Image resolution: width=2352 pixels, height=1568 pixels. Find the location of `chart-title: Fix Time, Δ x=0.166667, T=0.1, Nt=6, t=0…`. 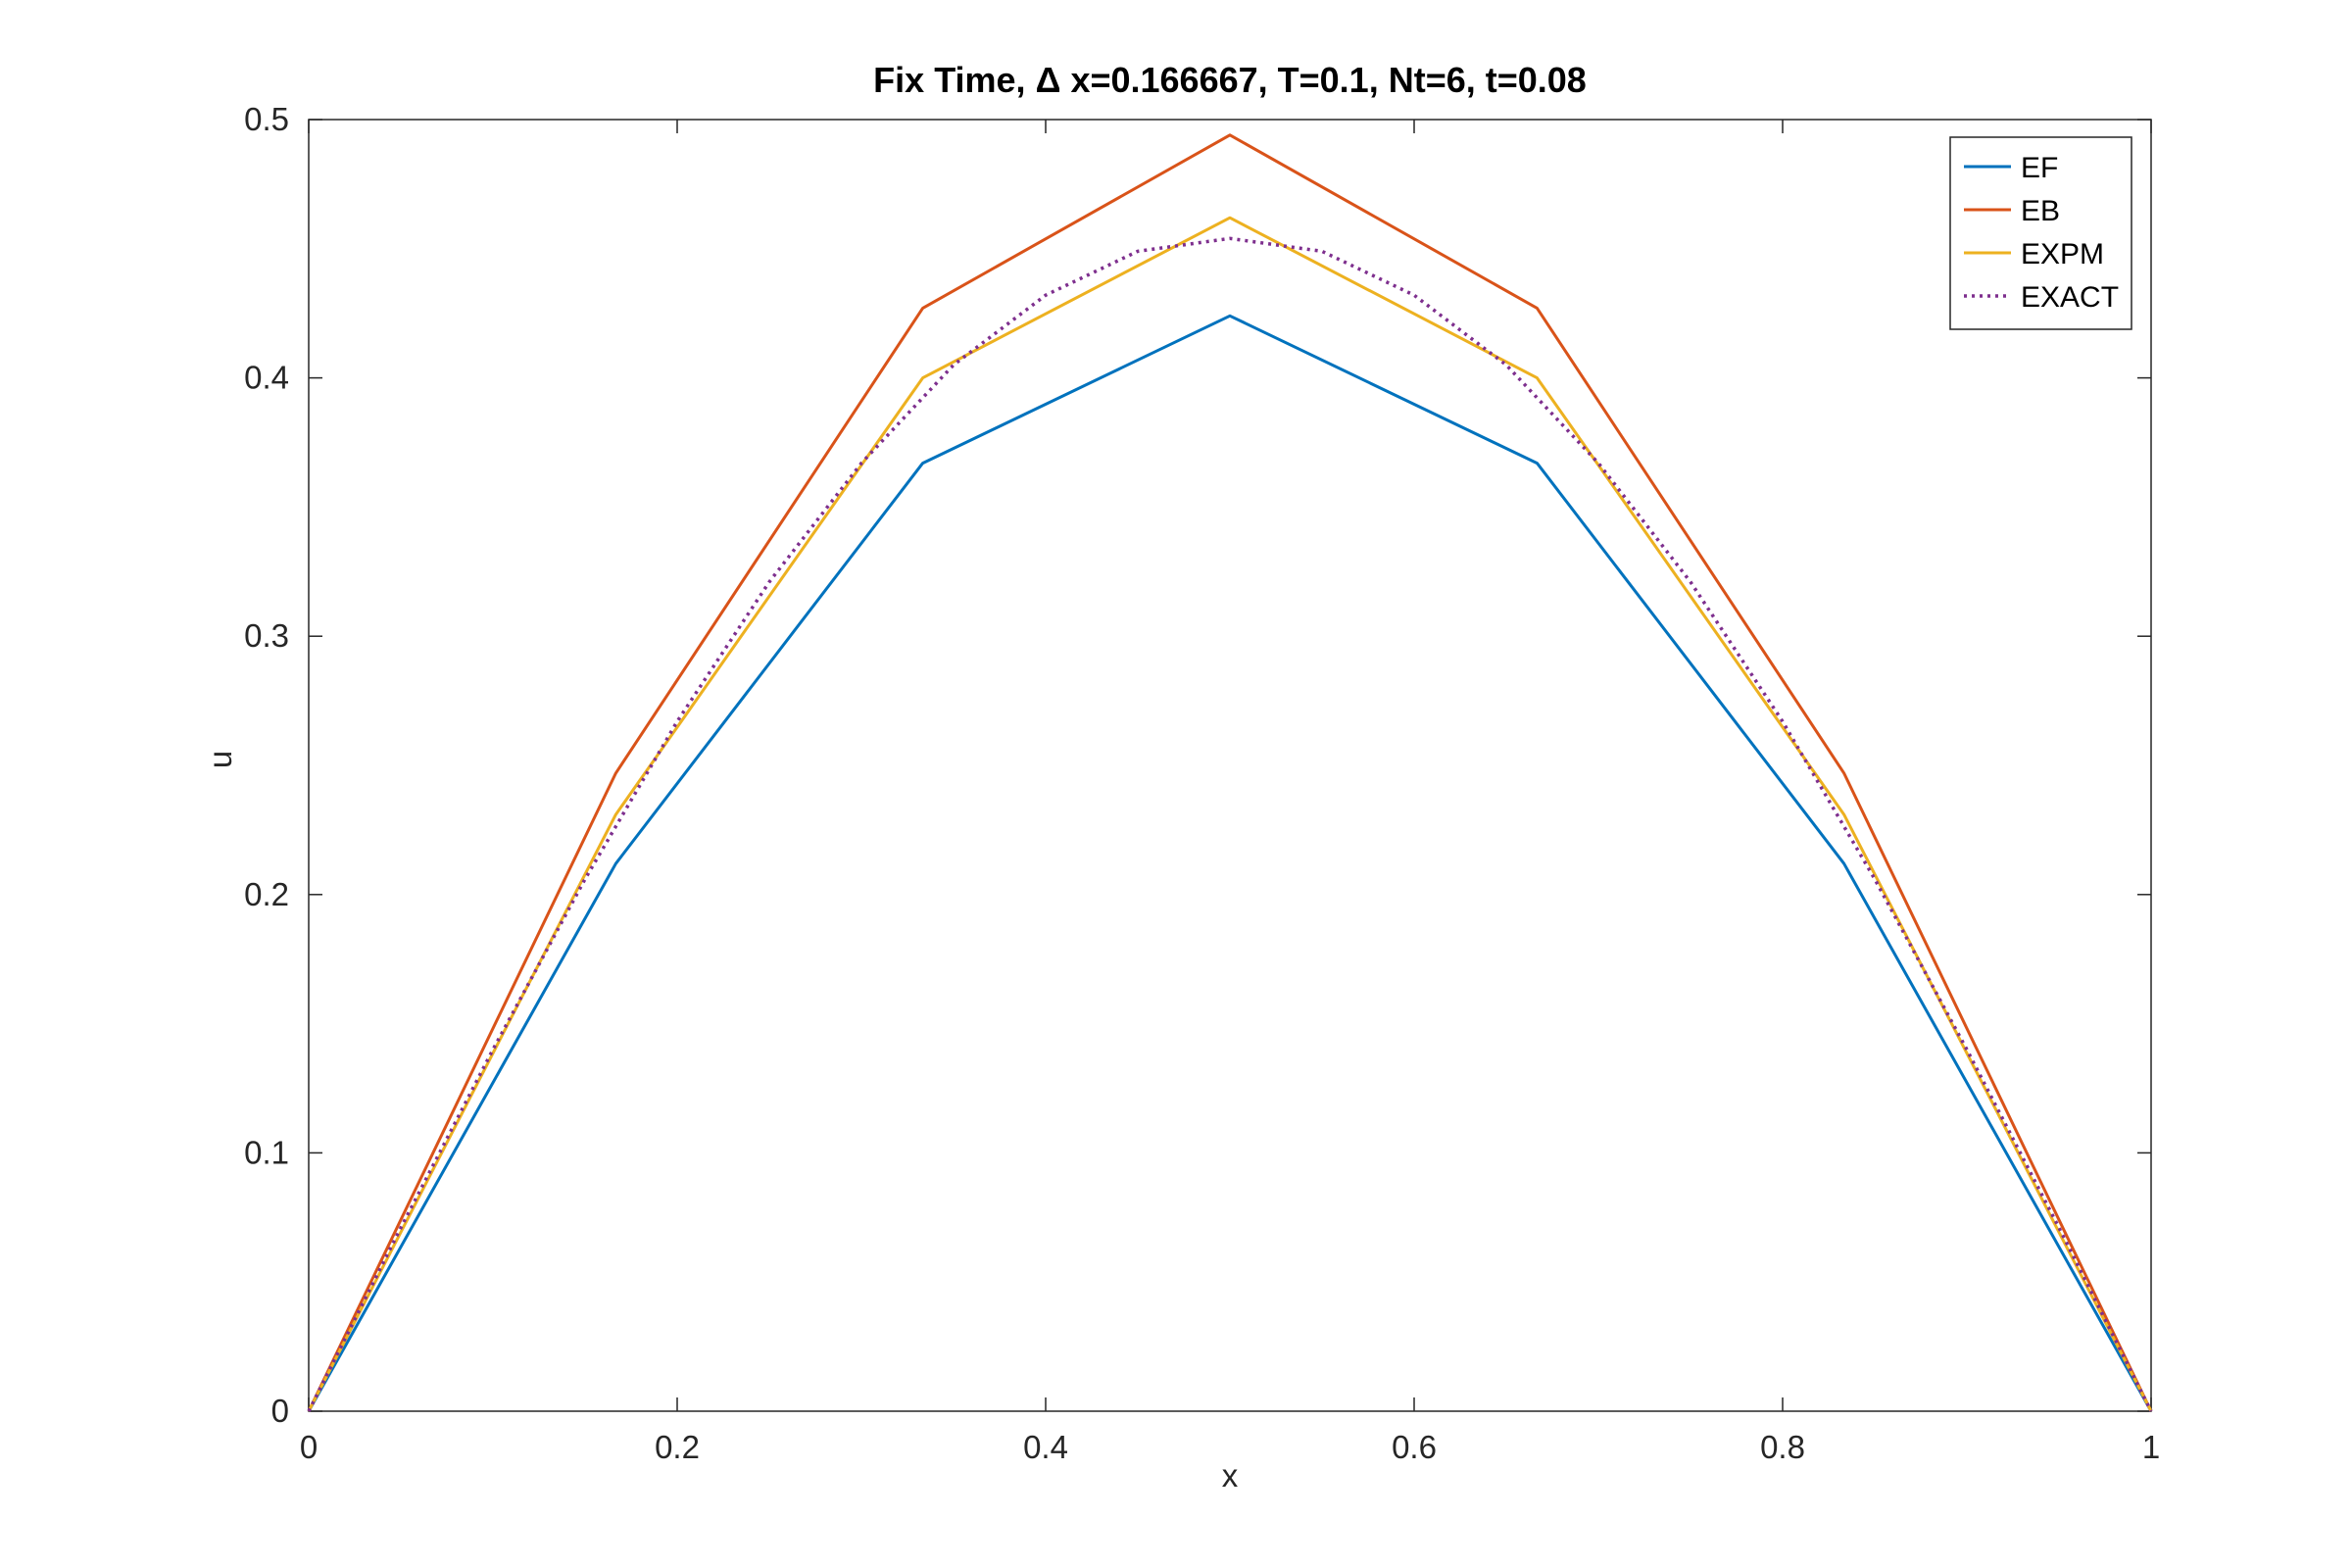

chart-title: Fix Time, Δ x=0.166667, T=0.1, Nt=6, t=0… is located at coordinates (1230, 80).